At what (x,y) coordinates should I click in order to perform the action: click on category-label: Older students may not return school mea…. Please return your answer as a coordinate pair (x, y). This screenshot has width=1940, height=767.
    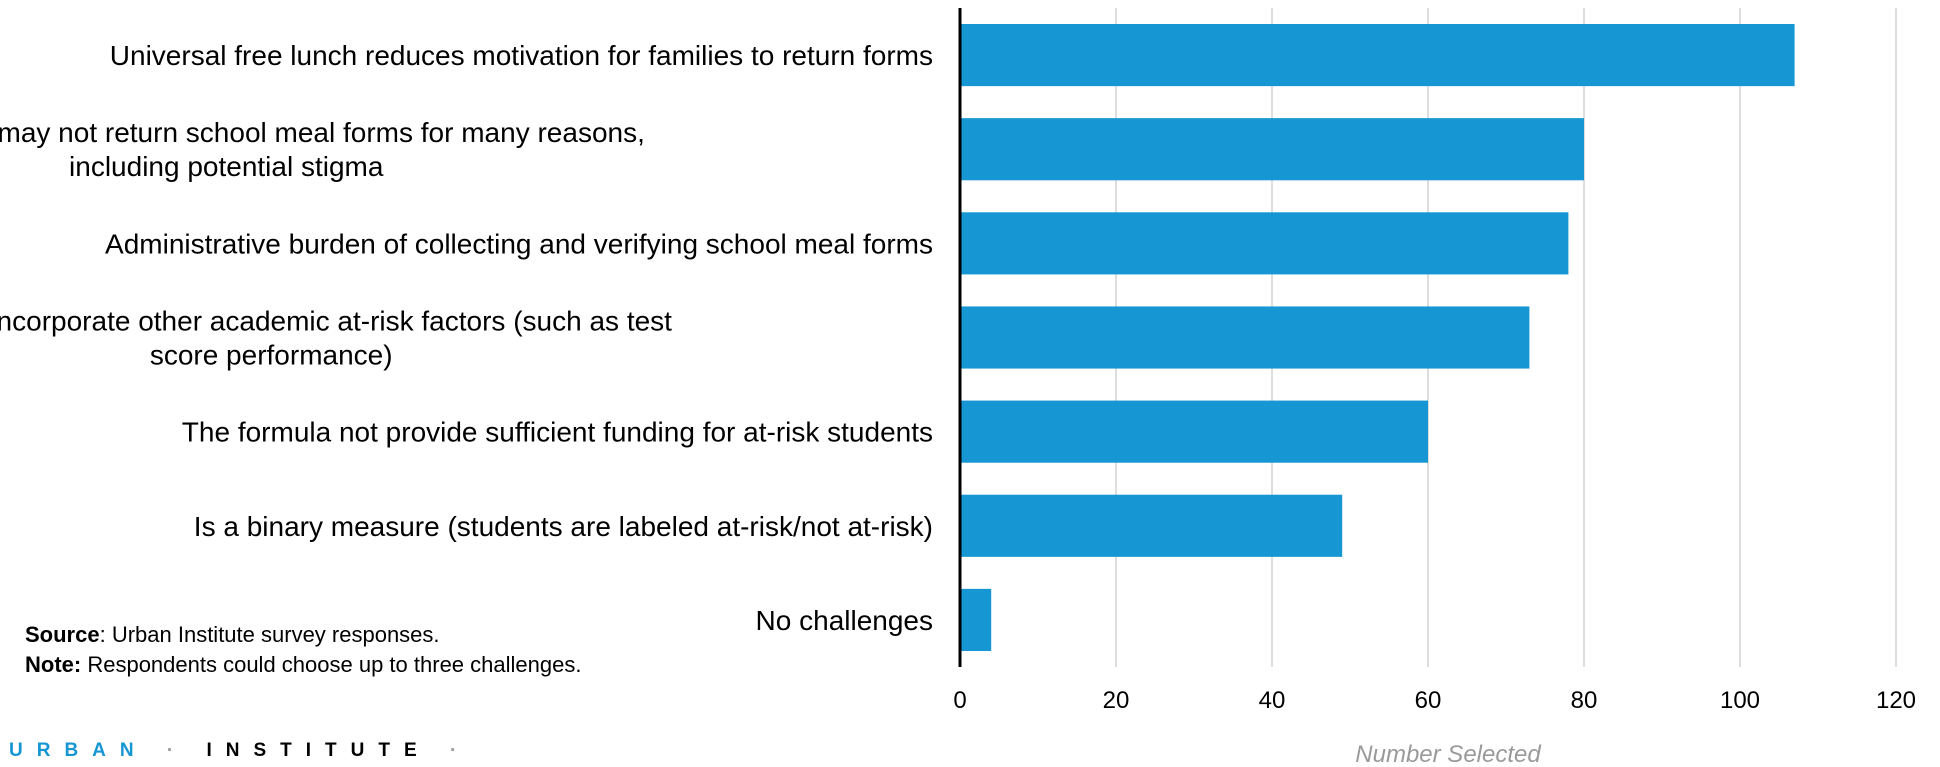
    Looking at the image, I should click on (322, 149).